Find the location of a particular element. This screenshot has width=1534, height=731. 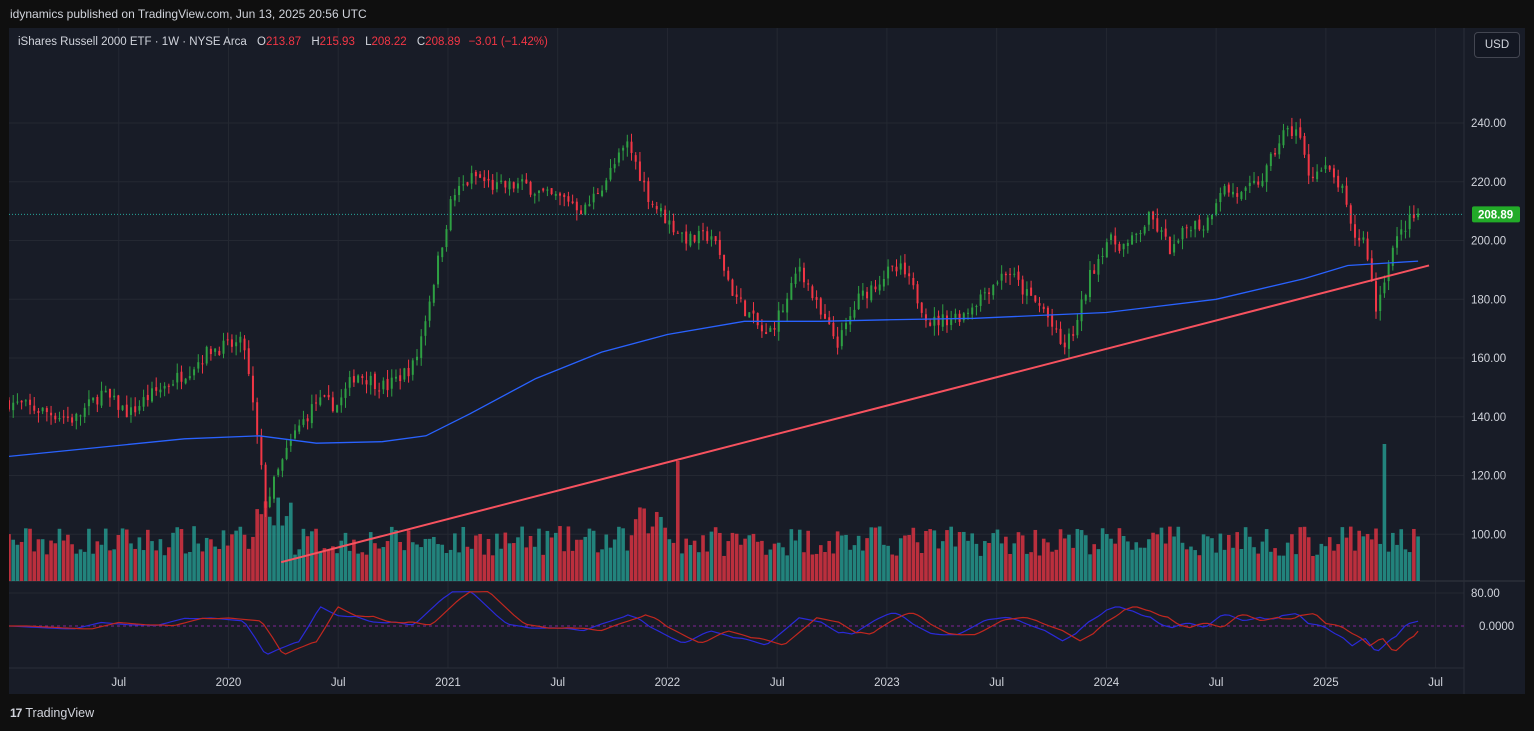

high-label: H is located at coordinates (315, 42).